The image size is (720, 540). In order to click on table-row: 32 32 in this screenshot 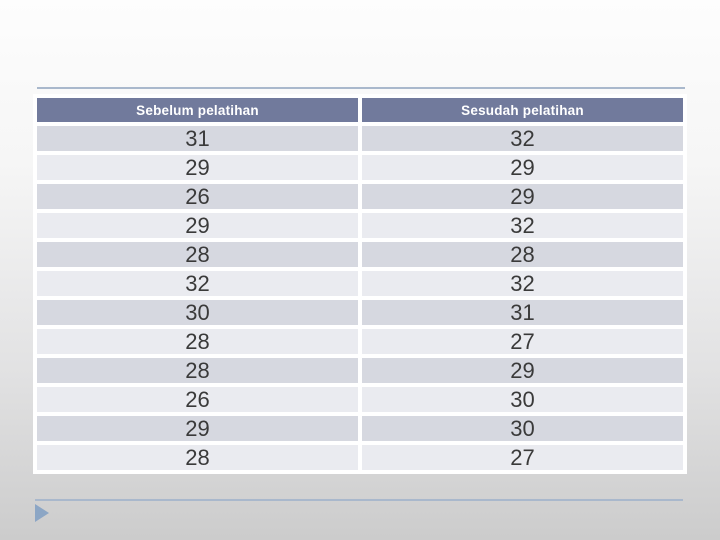, I will do `click(360, 283)`.